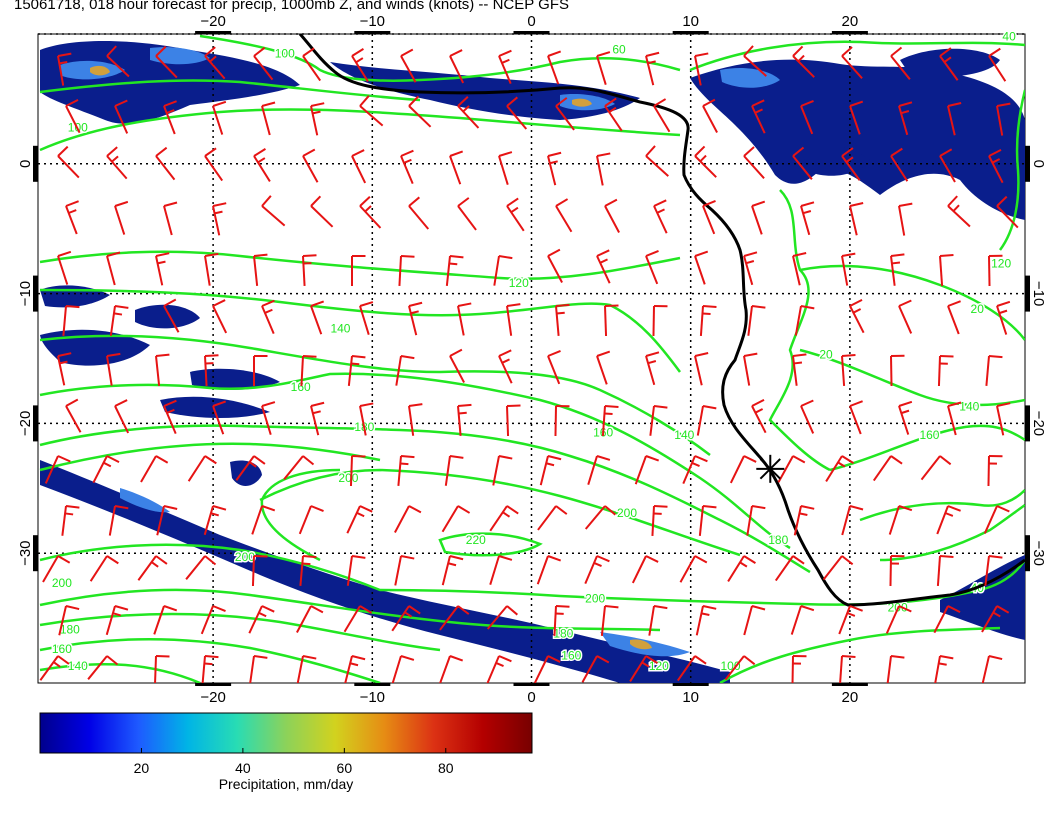 The width and height of the screenshot is (1056, 816). What do you see at coordinates (142, 768) in the screenshot?
I see `colorbar-tick-label: 20` at bounding box center [142, 768].